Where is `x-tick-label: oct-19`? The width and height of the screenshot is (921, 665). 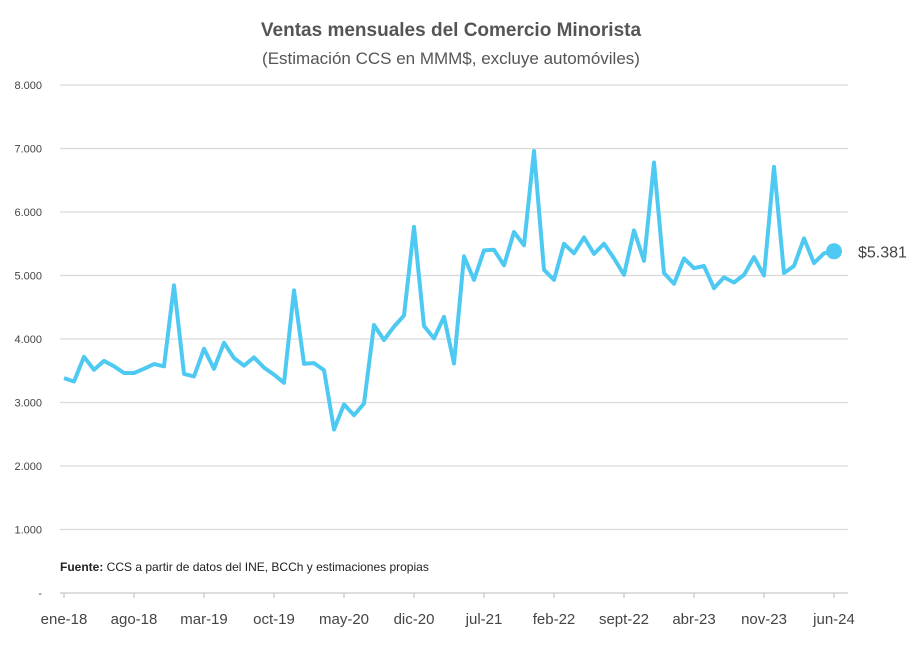 x-tick-label: oct-19 is located at coordinates (274, 619).